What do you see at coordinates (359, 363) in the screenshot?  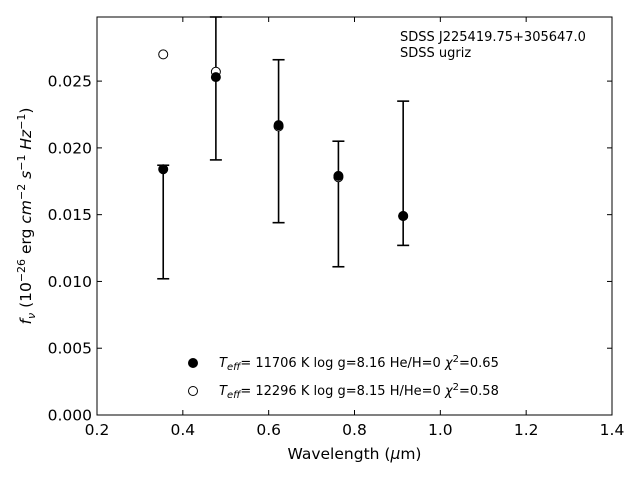 I see `legend-label-he-h: Teff= 11706 K log g=8.16 He/H=0 χ2=0.65` at bounding box center [359, 363].